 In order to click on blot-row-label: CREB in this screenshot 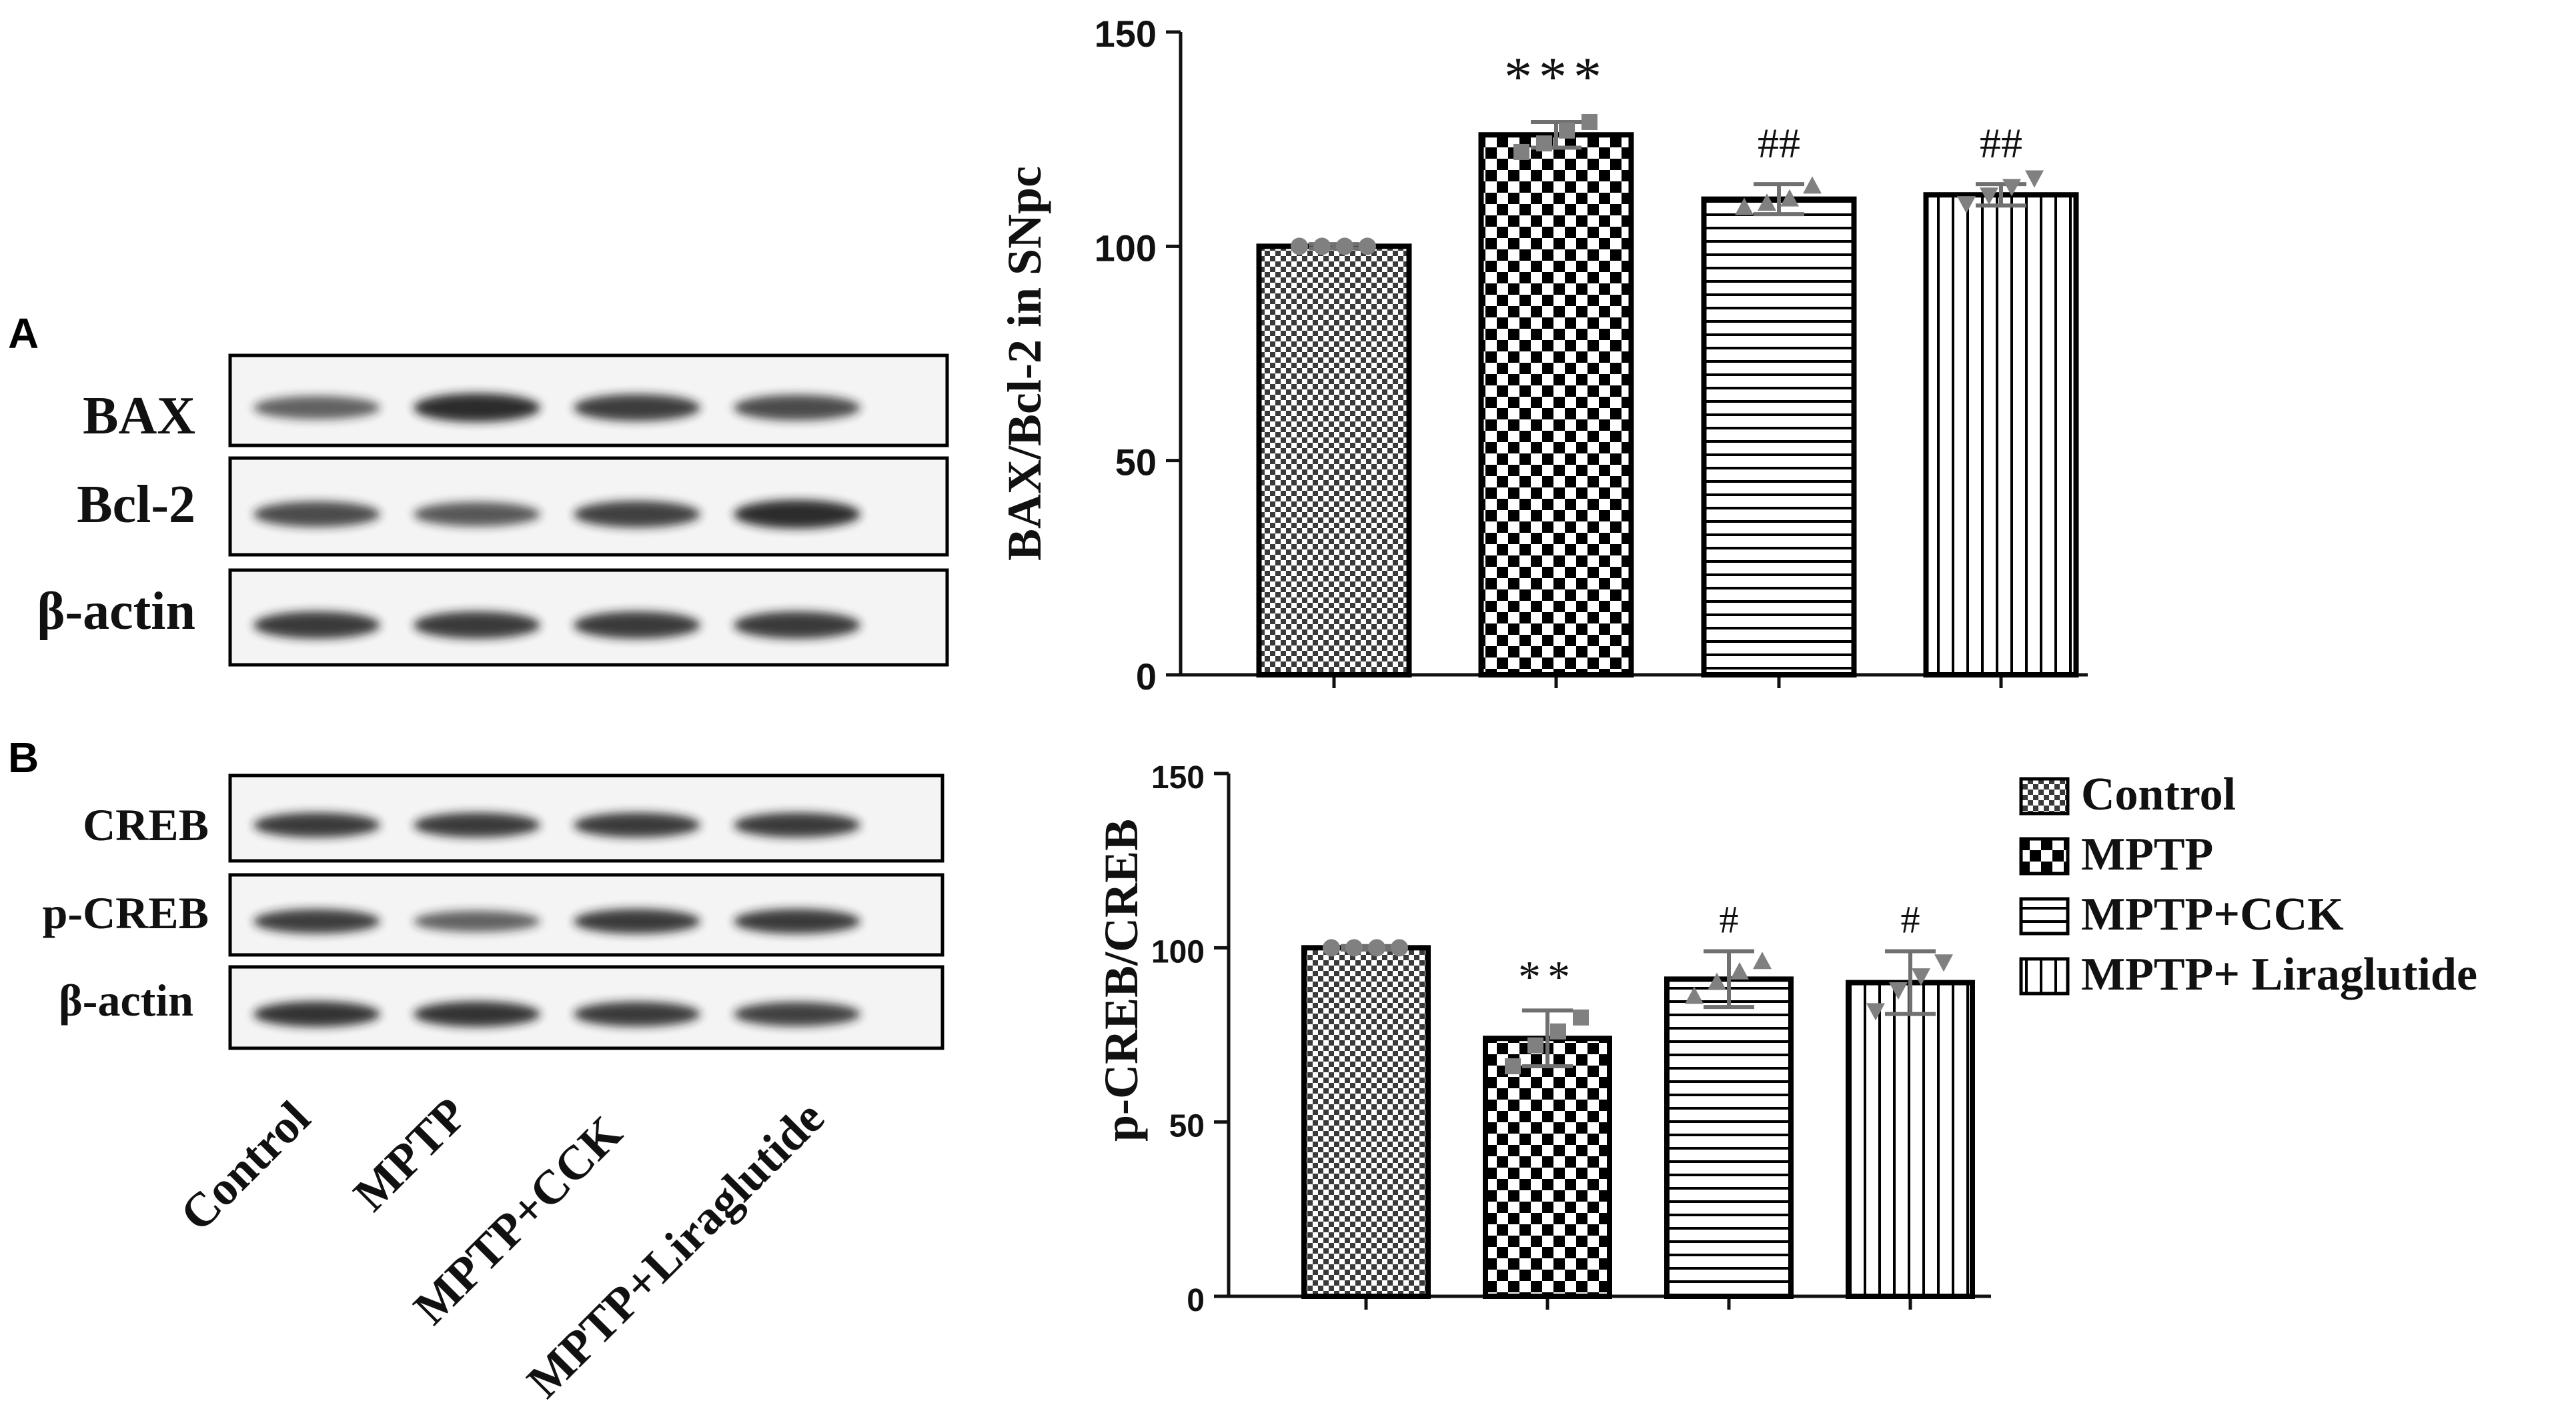, I will do `click(146, 825)`.